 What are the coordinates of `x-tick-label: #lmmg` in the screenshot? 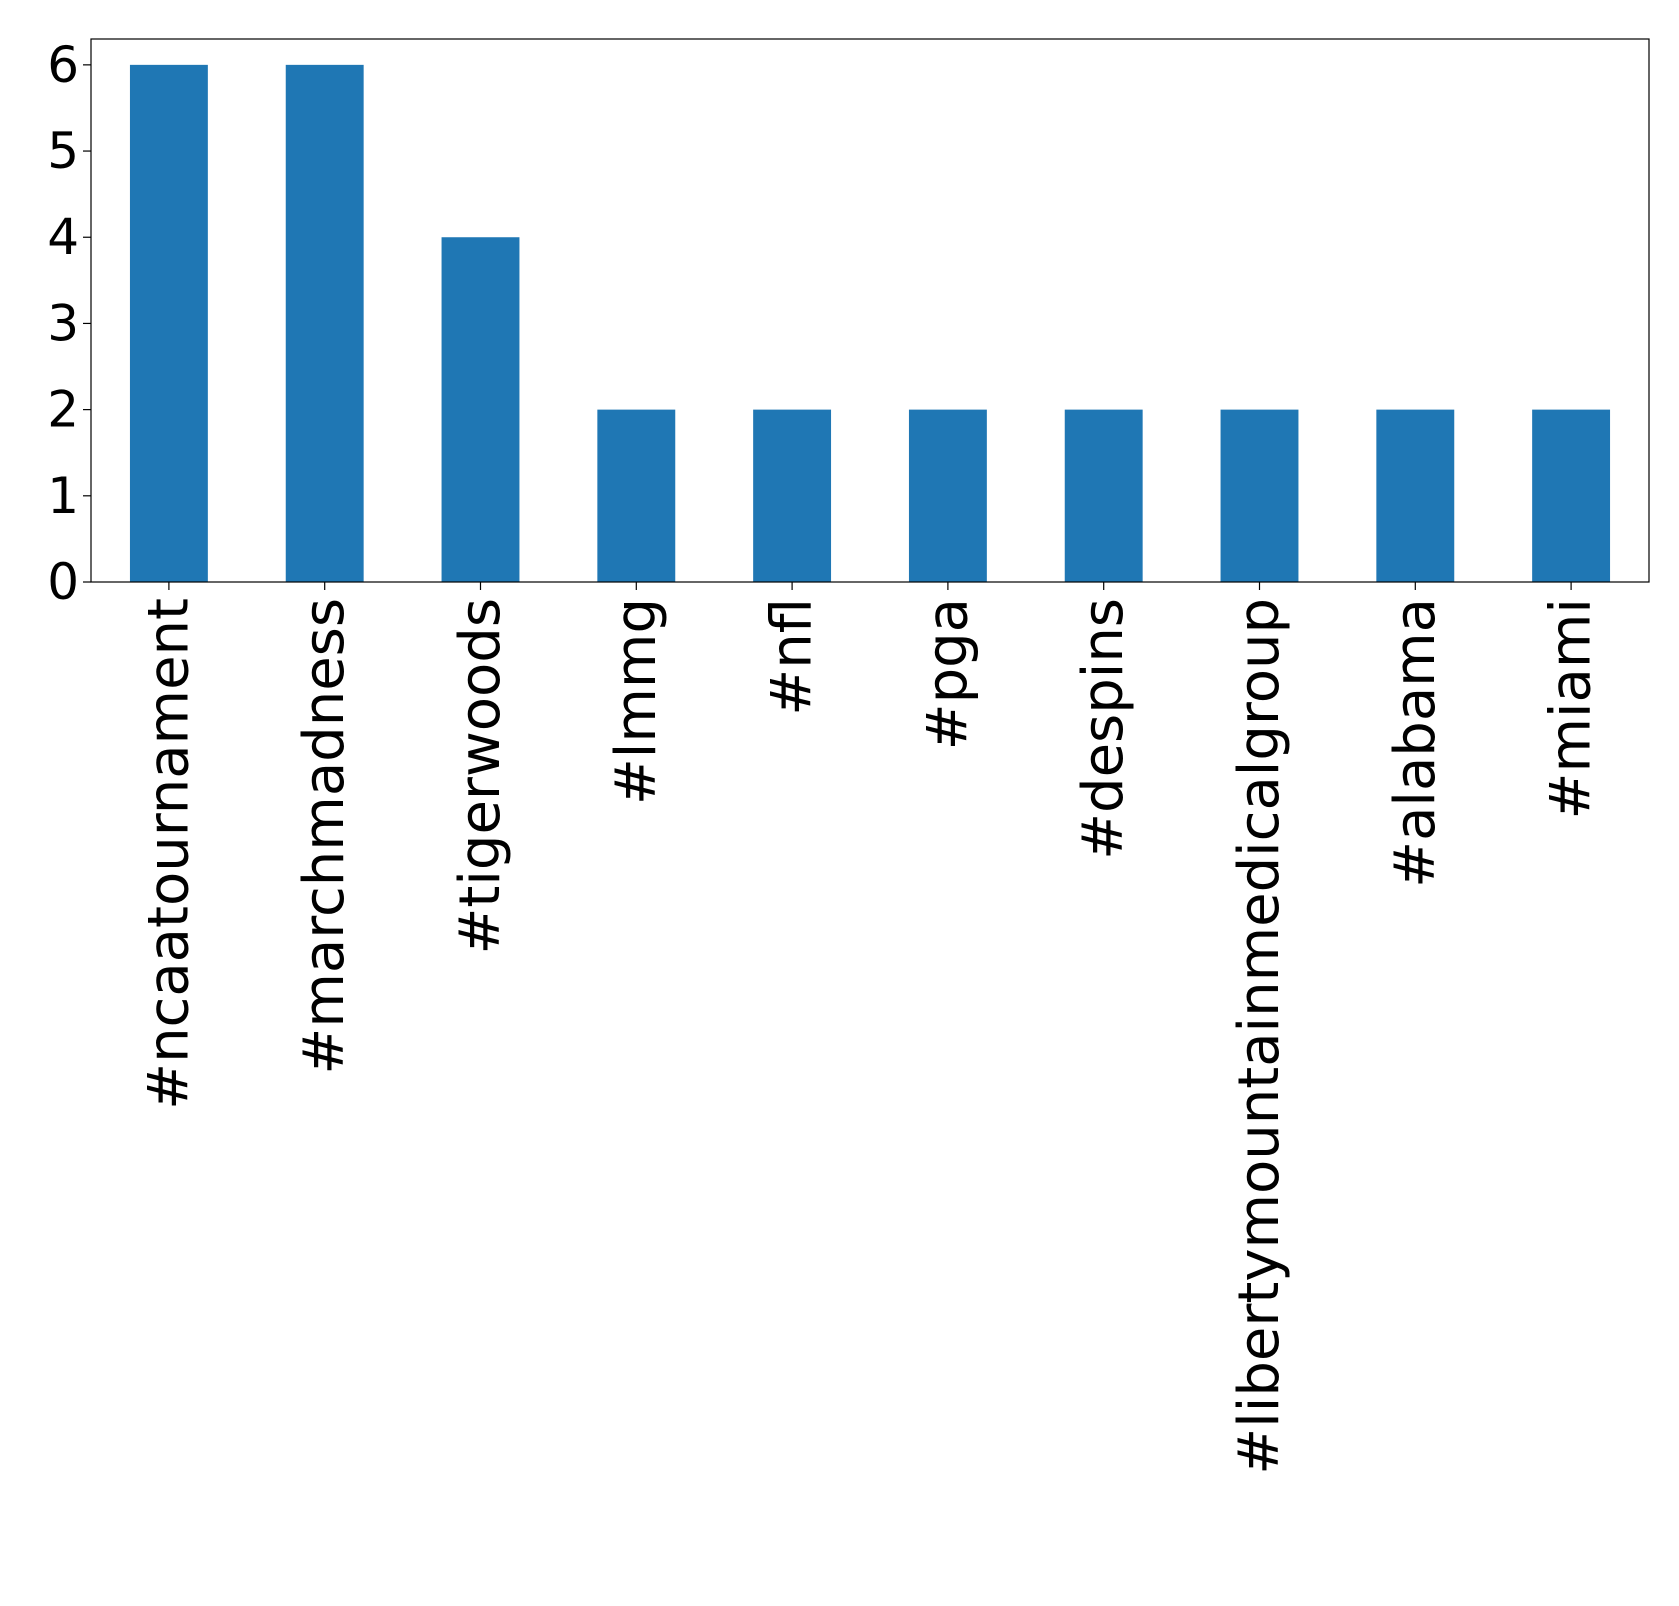 It's located at (636, 701).